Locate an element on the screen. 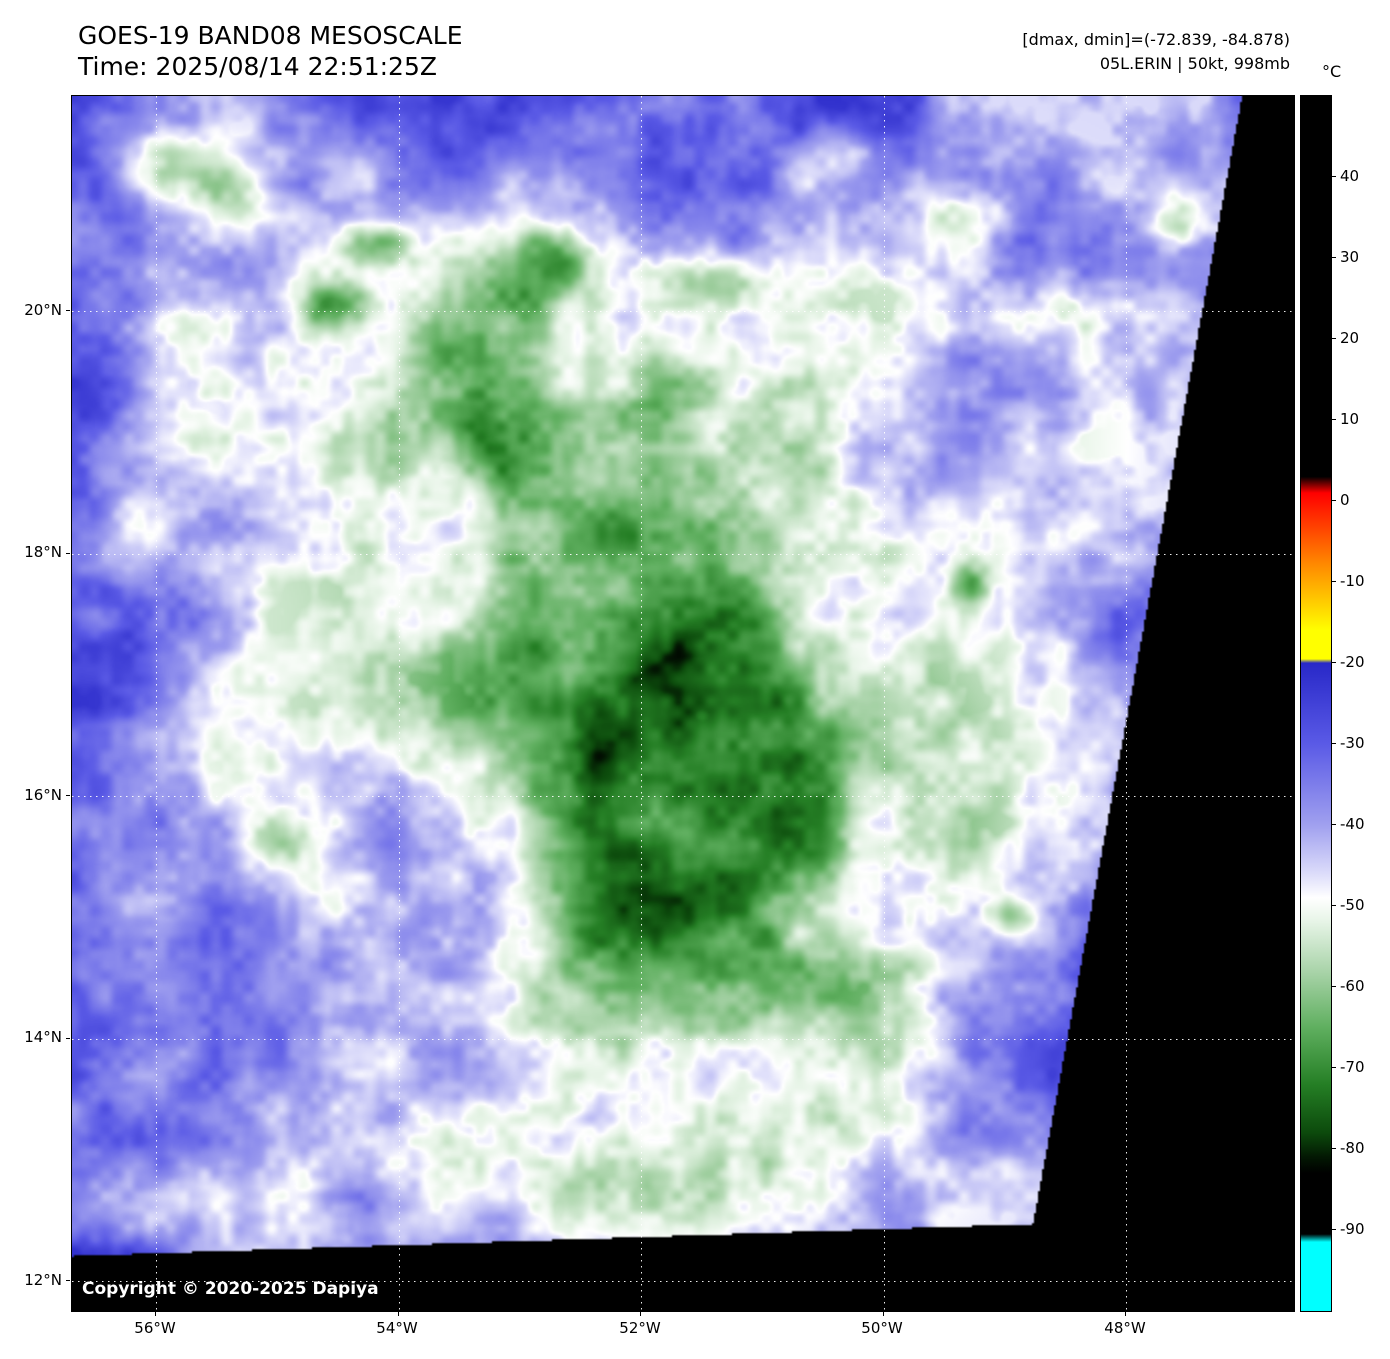  lat-tick-label-18n: 18°N is located at coordinates (43, 552).